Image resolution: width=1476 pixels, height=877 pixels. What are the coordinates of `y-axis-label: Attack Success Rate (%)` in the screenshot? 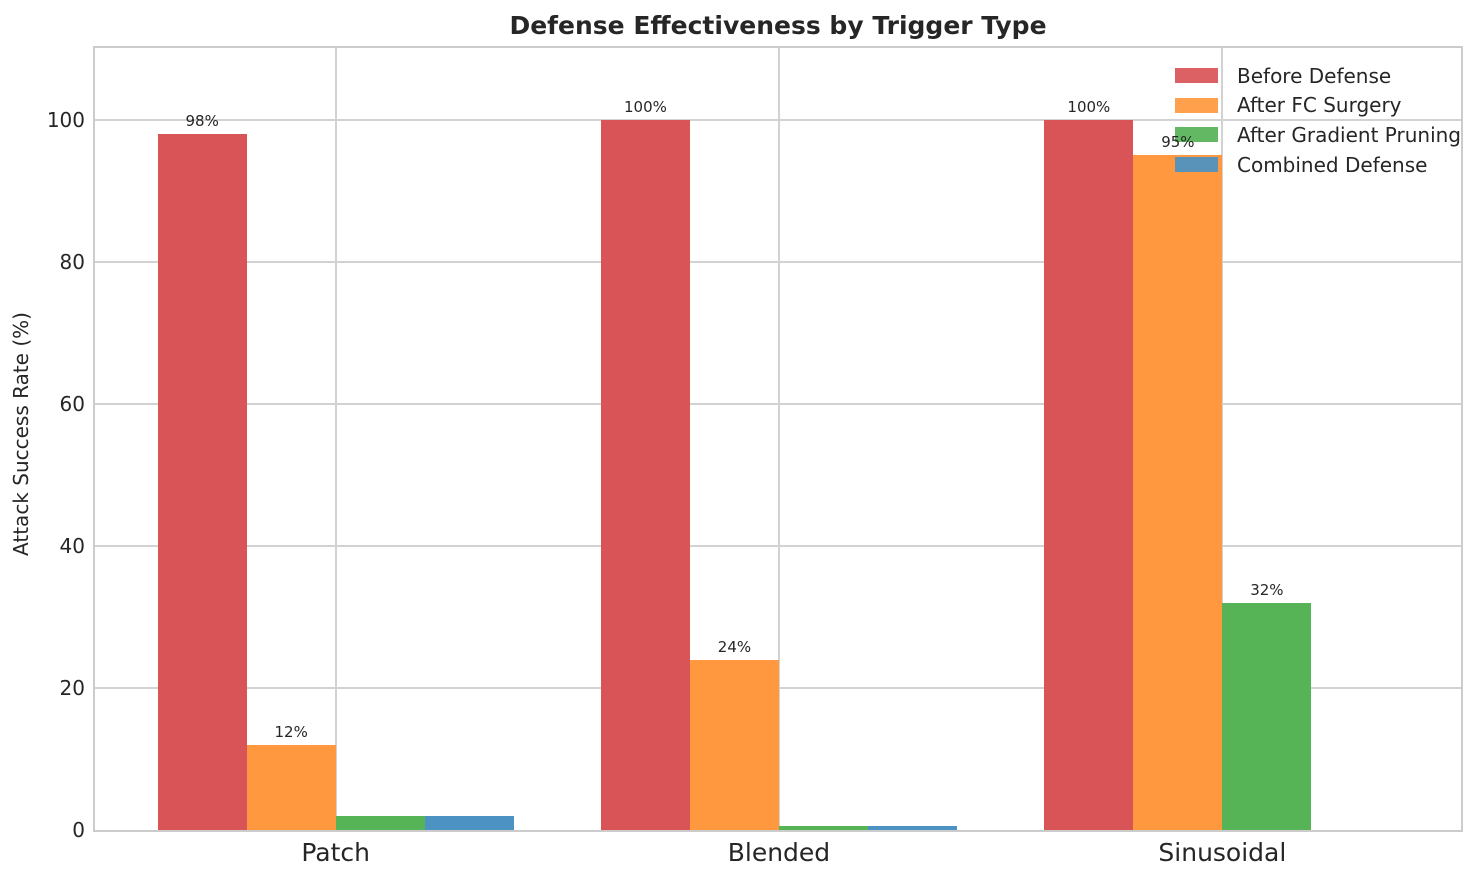 It's located at (21, 434).